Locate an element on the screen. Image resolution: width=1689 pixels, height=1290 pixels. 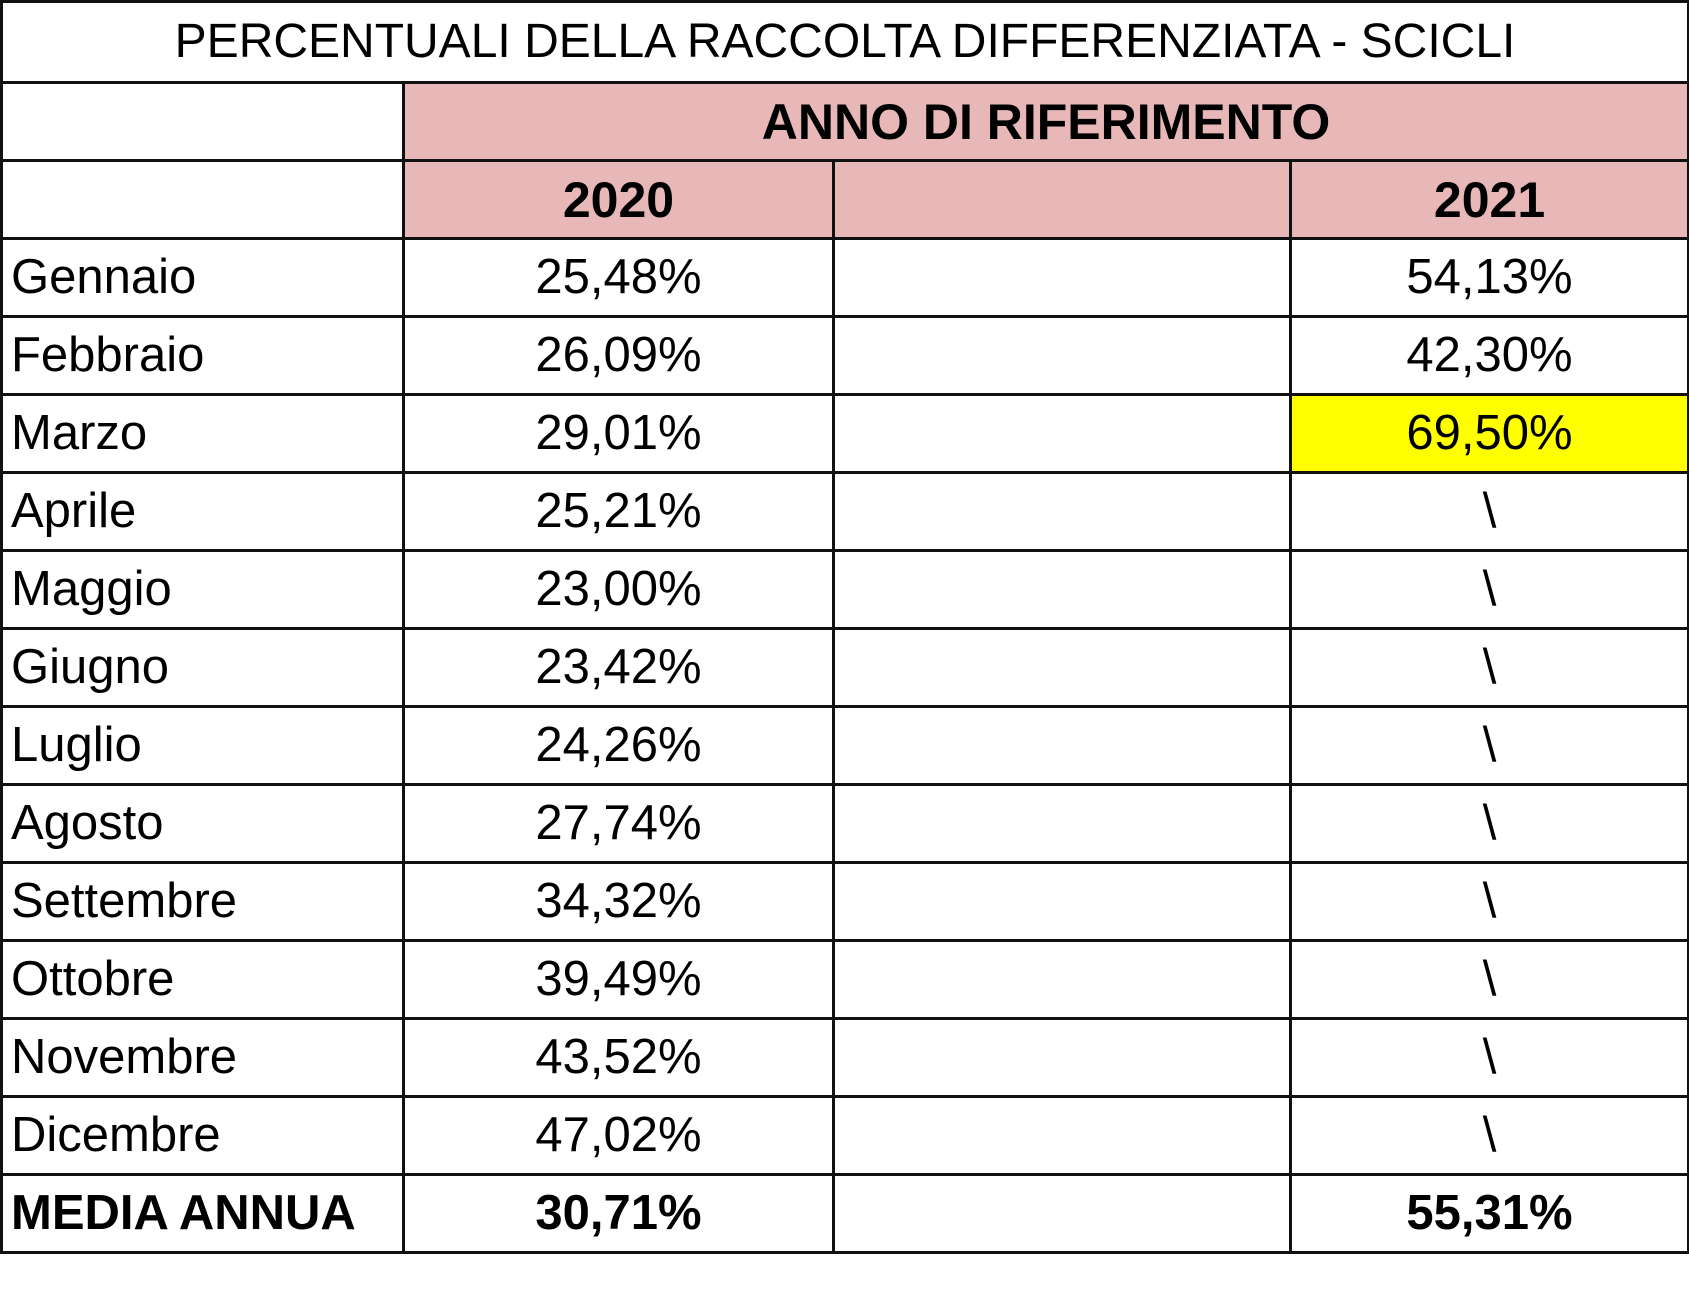
month-label: Giugno is located at coordinates (202, 667).